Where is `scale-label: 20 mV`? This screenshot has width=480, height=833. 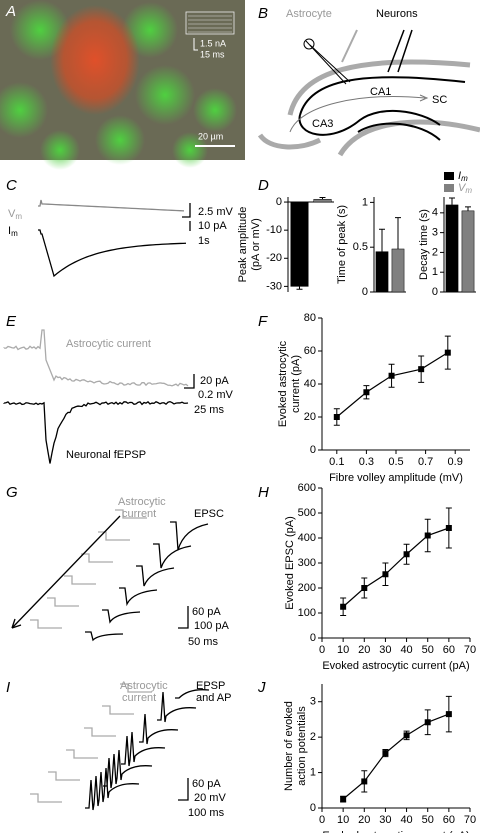 scale-label: 20 mV is located at coordinates (210, 798).